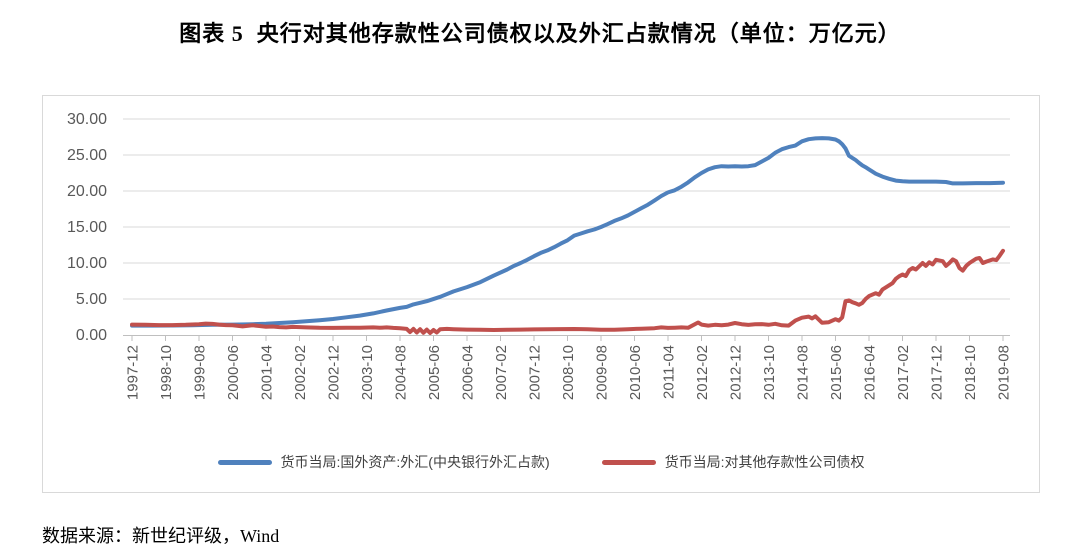  What do you see at coordinates (244, 462) in the screenshot?
I see `blue-line-swatch` at bounding box center [244, 462].